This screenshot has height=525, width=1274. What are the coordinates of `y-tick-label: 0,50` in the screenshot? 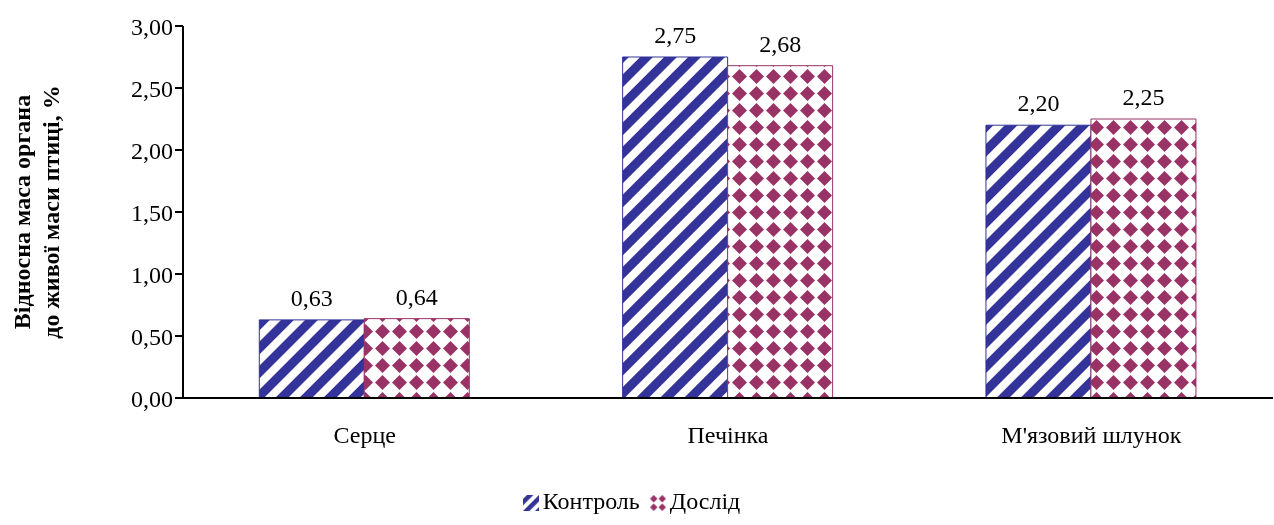 It's located at (152, 336).